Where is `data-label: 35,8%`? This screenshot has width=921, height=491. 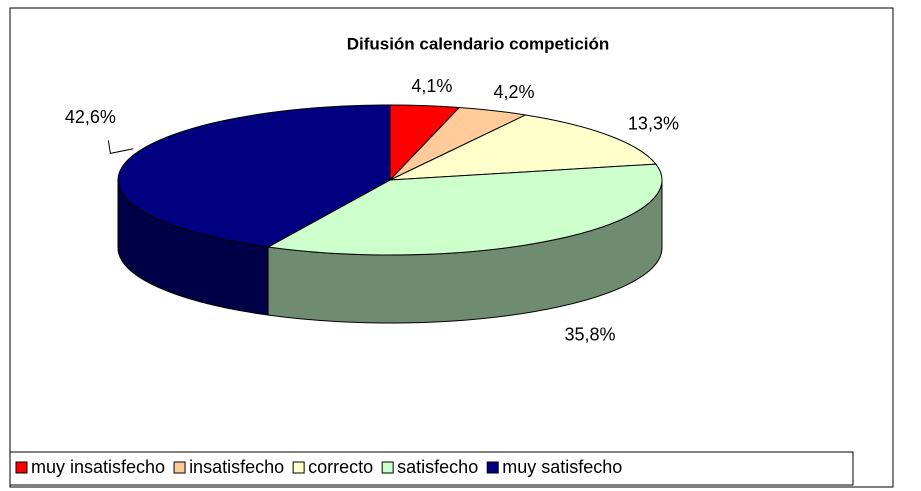 data-label: 35,8% is located at coordinates (590, 334).